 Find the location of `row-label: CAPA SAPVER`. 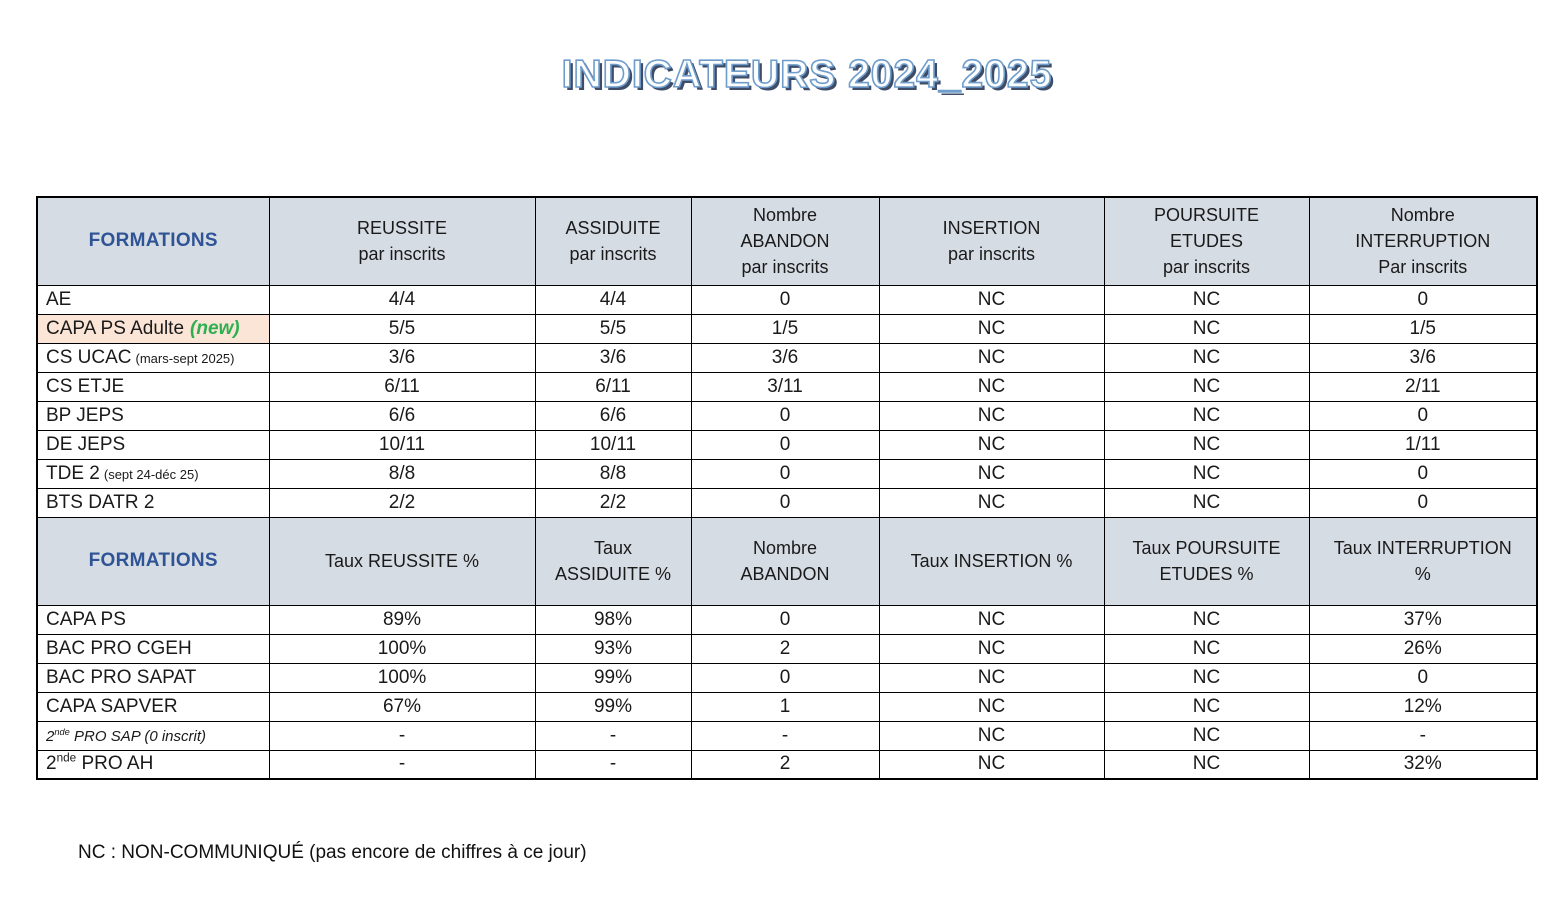

row-label: CAPA SAPVER is located at coordinates (153, 706).